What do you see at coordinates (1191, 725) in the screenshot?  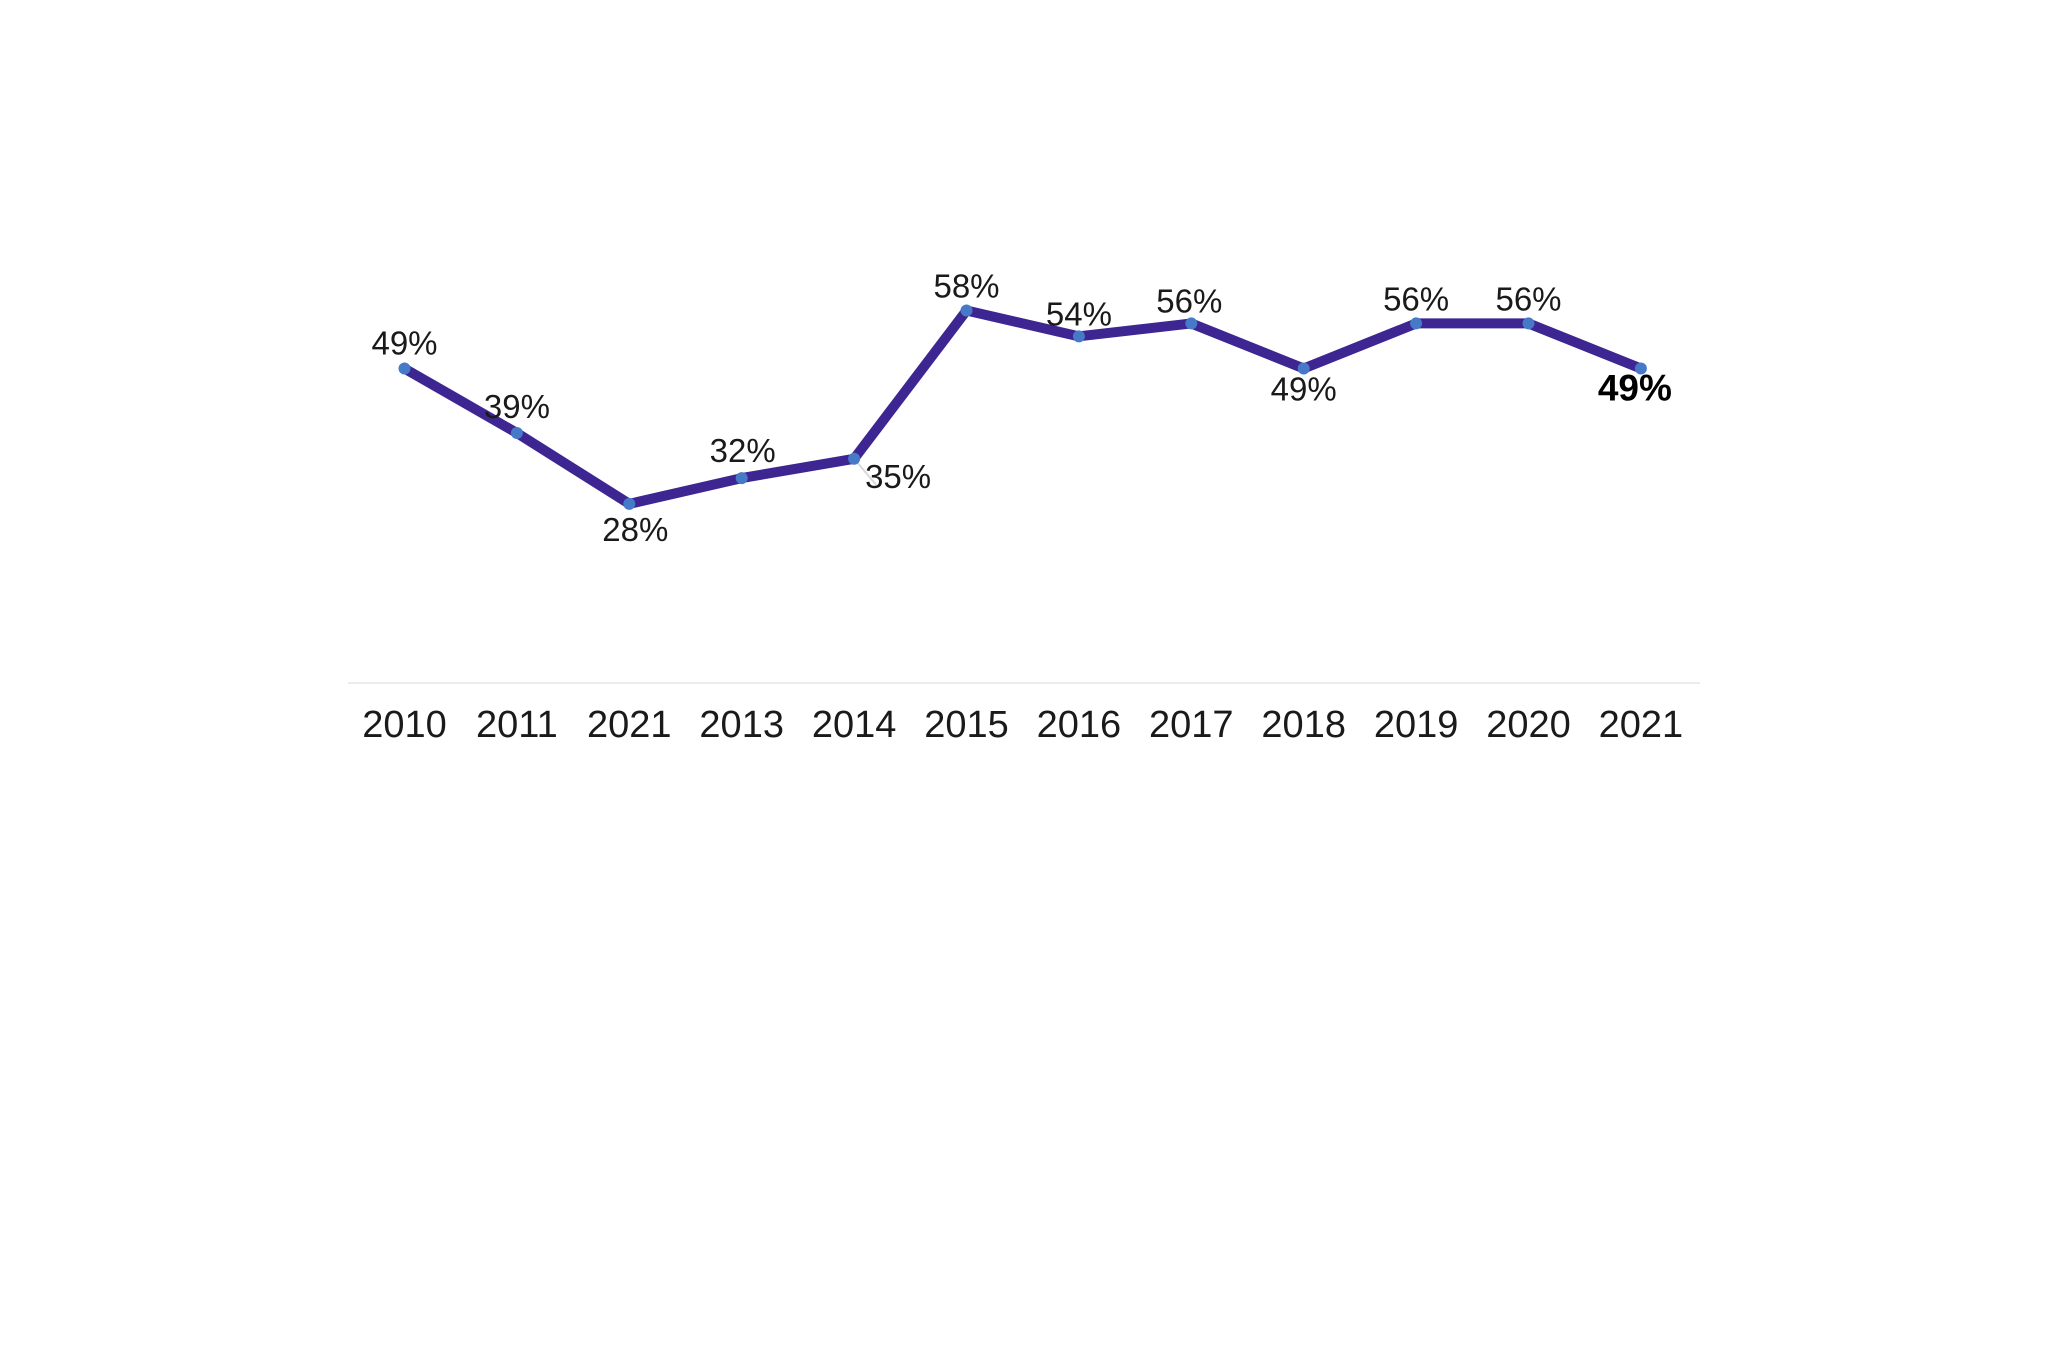 I see `x-tick-label-7: 2017` at bounding box center [1191, 725].